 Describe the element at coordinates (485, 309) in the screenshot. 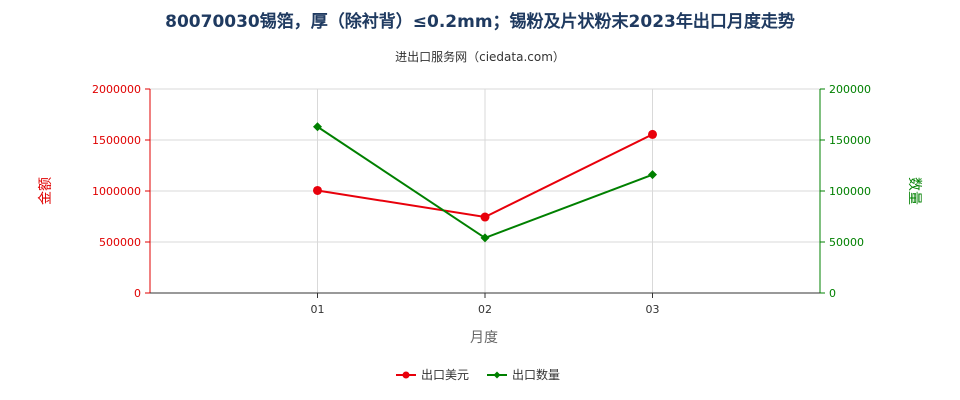

I see `x-tick-label: 02` at that location.